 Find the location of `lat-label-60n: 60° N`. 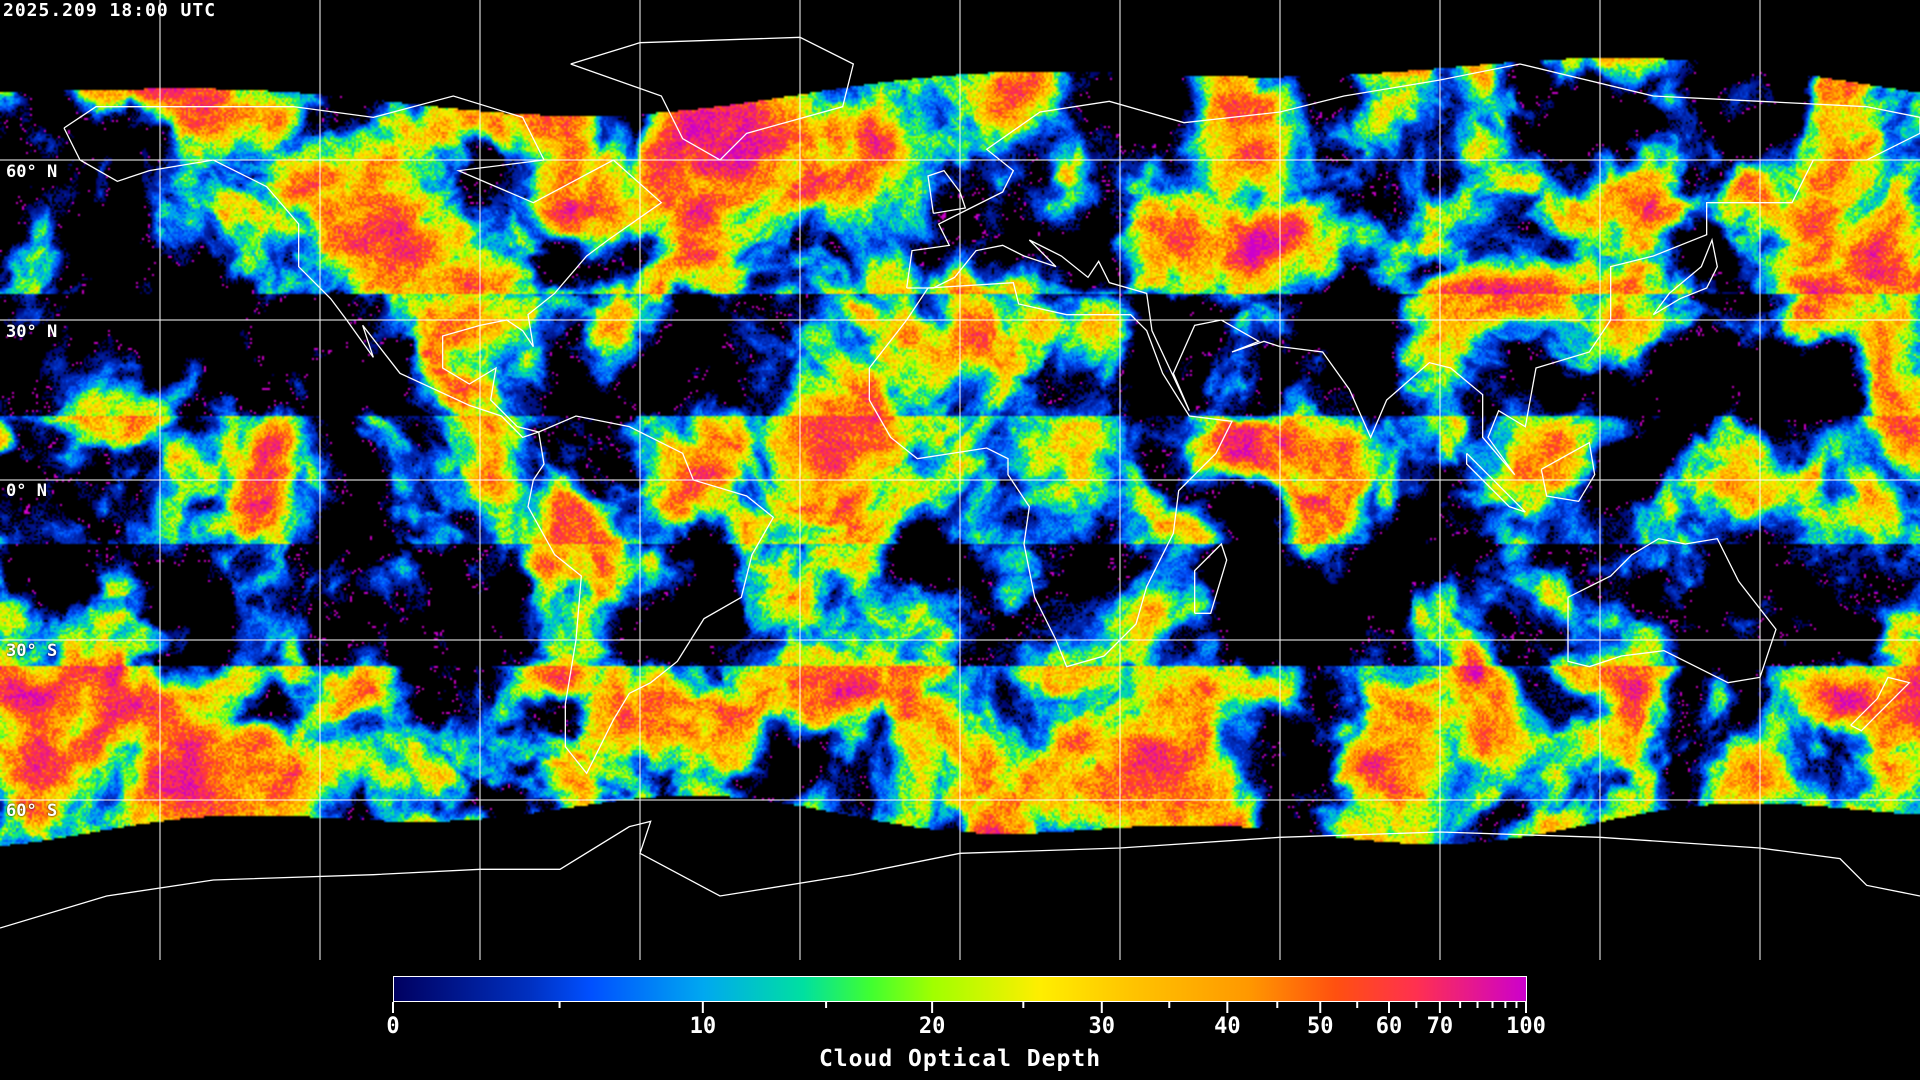

lat-label-60n: 60° N is located at coordinates (32, 172).